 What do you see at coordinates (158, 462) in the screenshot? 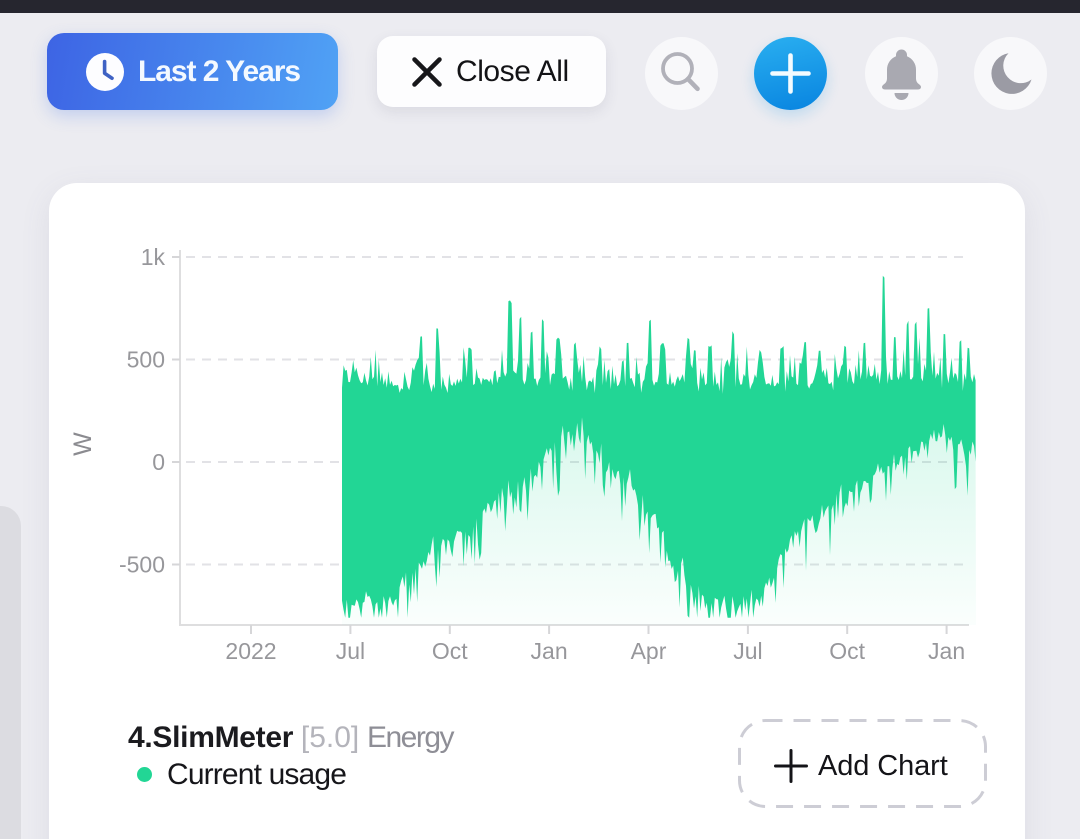
I see `svg-text: 0` at bounding box center [158, 462].